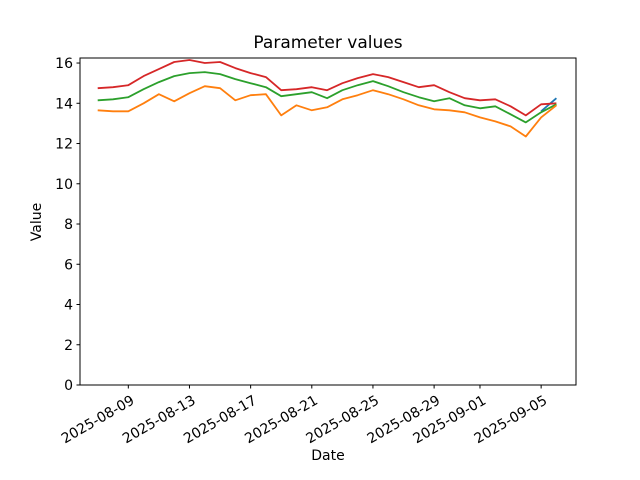 This screenshot has width=640, height=480. What do you see at coordinates (68, 386) in the screenshot?
I see `y-tick-label: 0` at bounding box center [68, 386].